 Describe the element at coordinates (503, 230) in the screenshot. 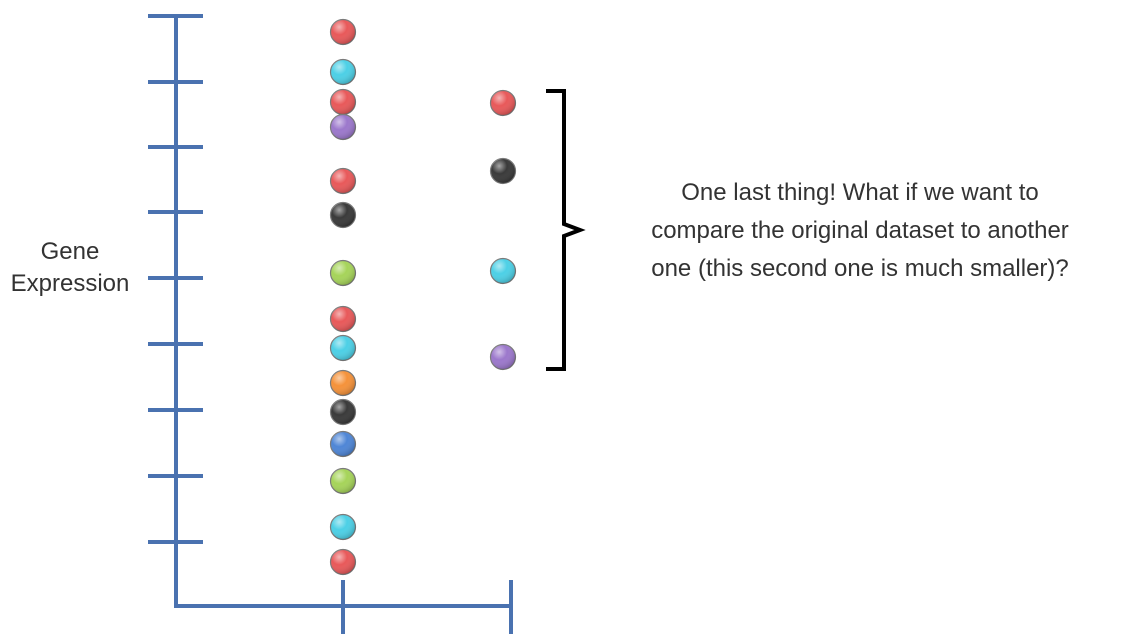

I see `dataset-2-column` at that location.